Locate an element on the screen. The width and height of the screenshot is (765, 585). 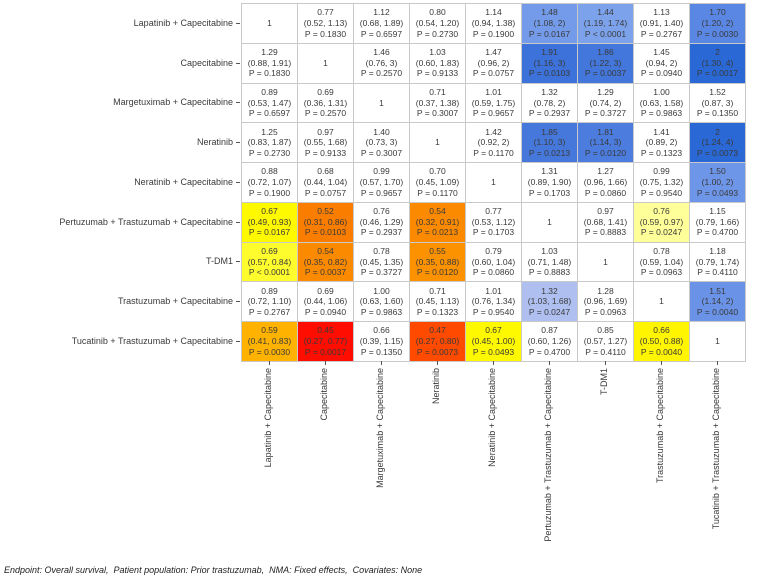
matrix-cell-r6-c7: 0.97 (0.68, 1.41) P = 0.8883 is located at coordinates (606, 222).